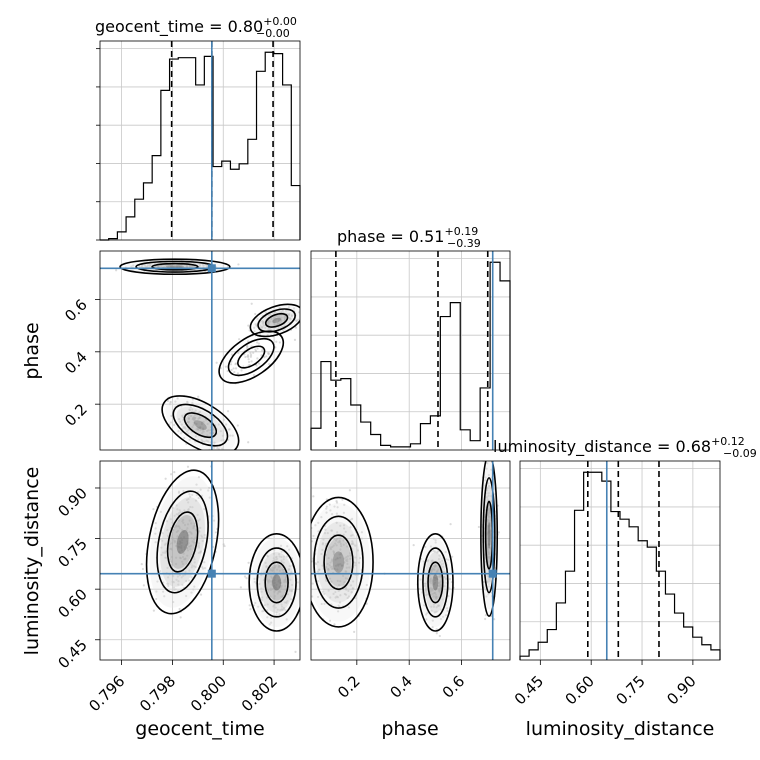  Describe the element at coordinates (620, 729) in the screenshot. I see `xlabel-luminosity-distance: luminosity_distance` at that location.